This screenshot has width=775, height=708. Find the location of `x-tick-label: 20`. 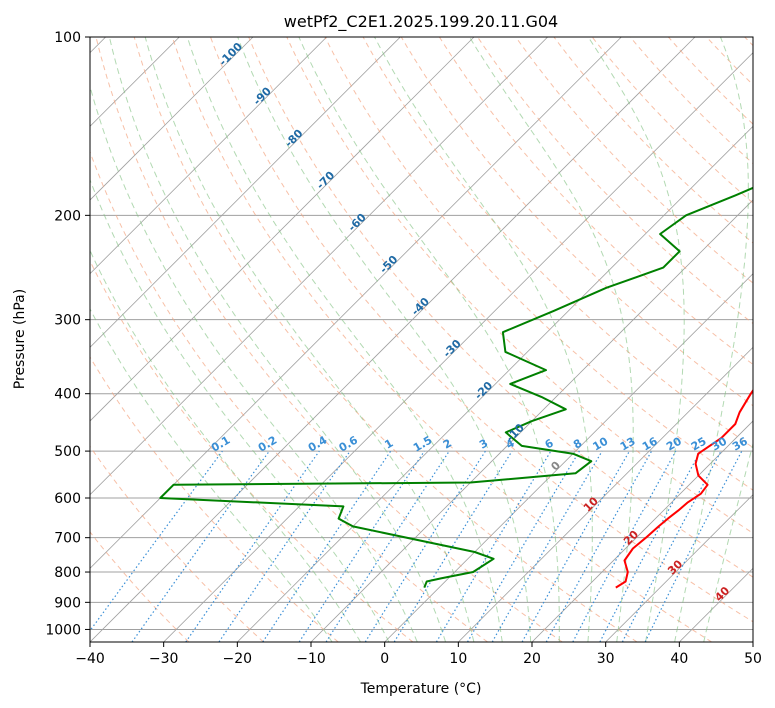

x-tick-label: 20 is located at coordinates (532, 659).